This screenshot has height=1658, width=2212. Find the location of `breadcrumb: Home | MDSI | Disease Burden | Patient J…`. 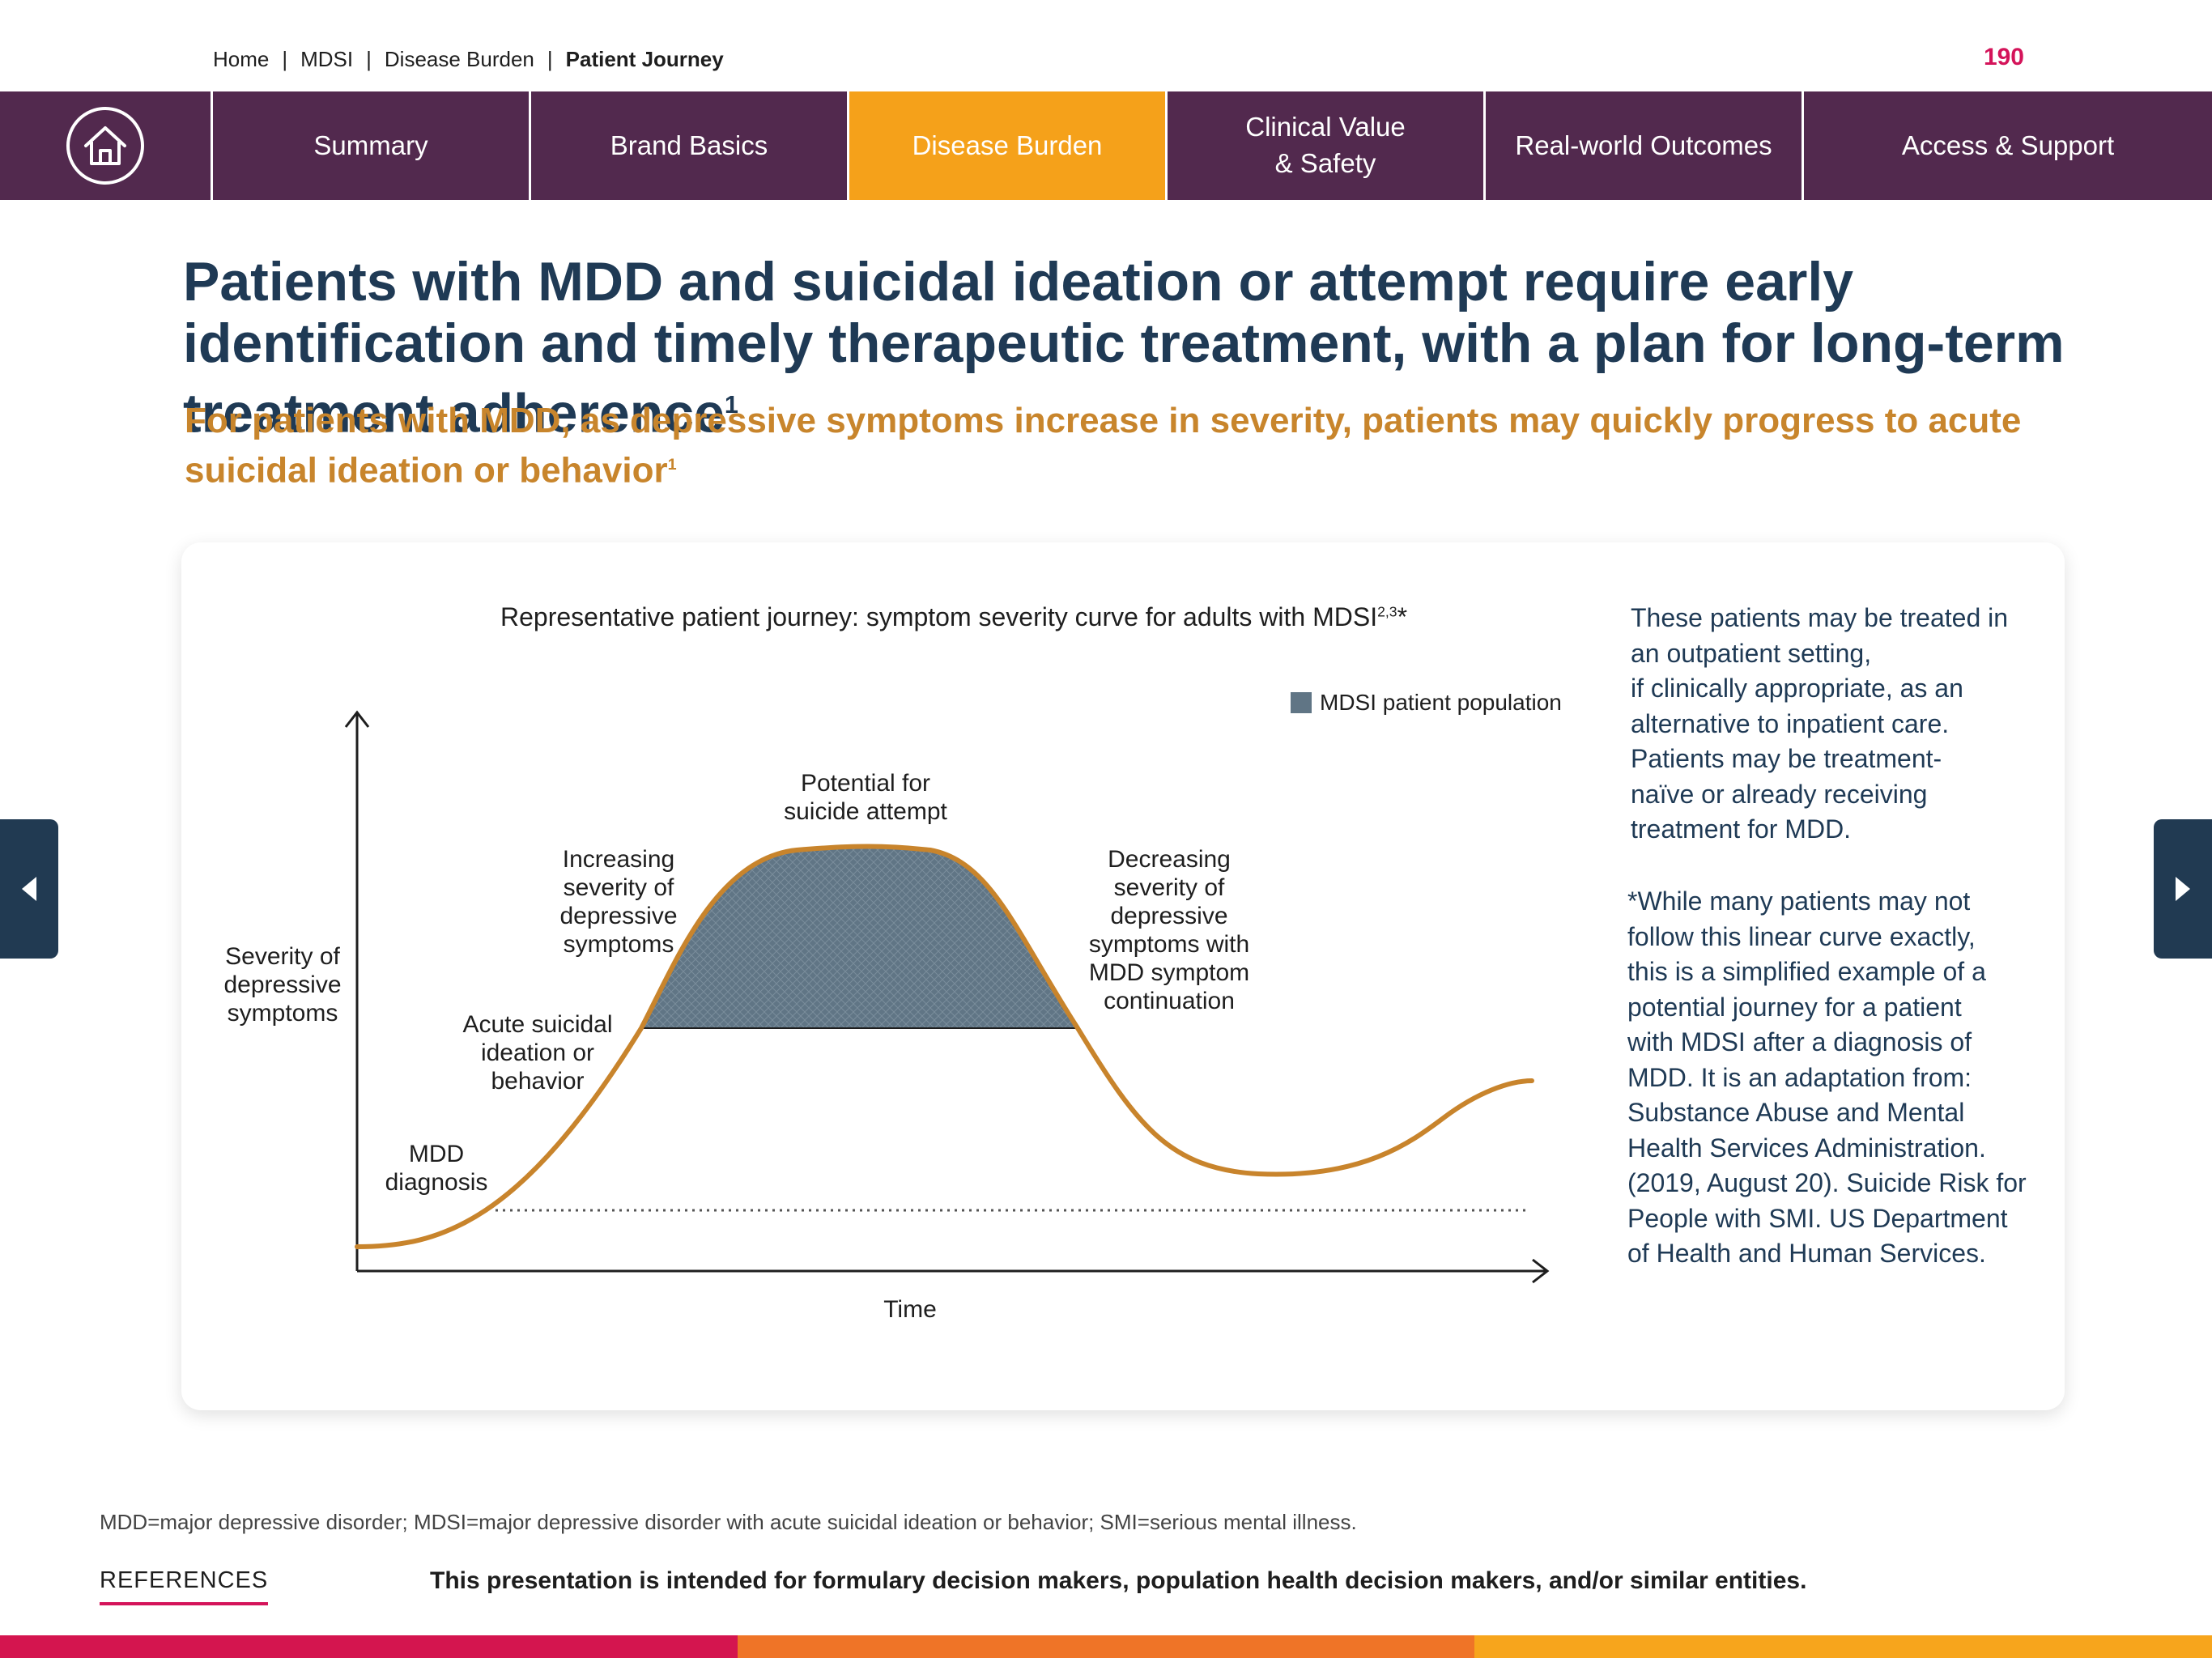

breadcrumb: Home | MDSI | Disease Burden | Patient J… is located at coordinates (468, 59).